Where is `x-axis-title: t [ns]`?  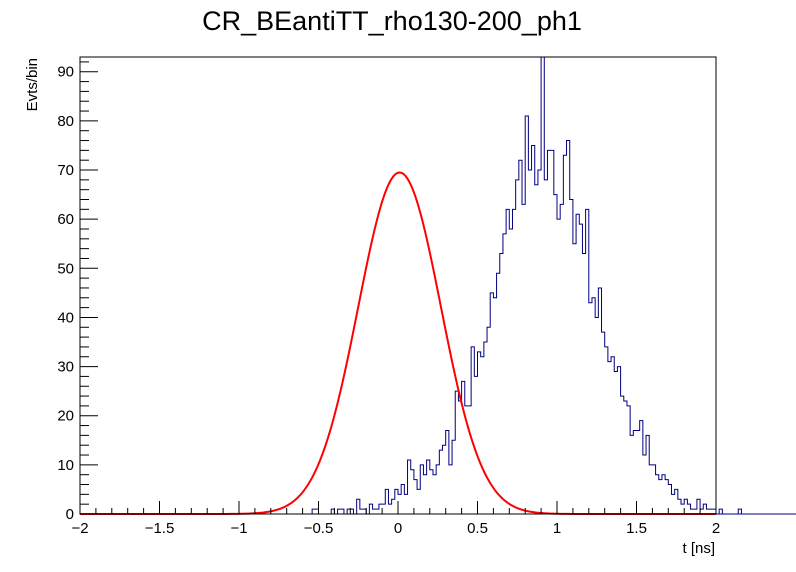
x-axis-title: t [ns] is located at coordinates (698, 548).